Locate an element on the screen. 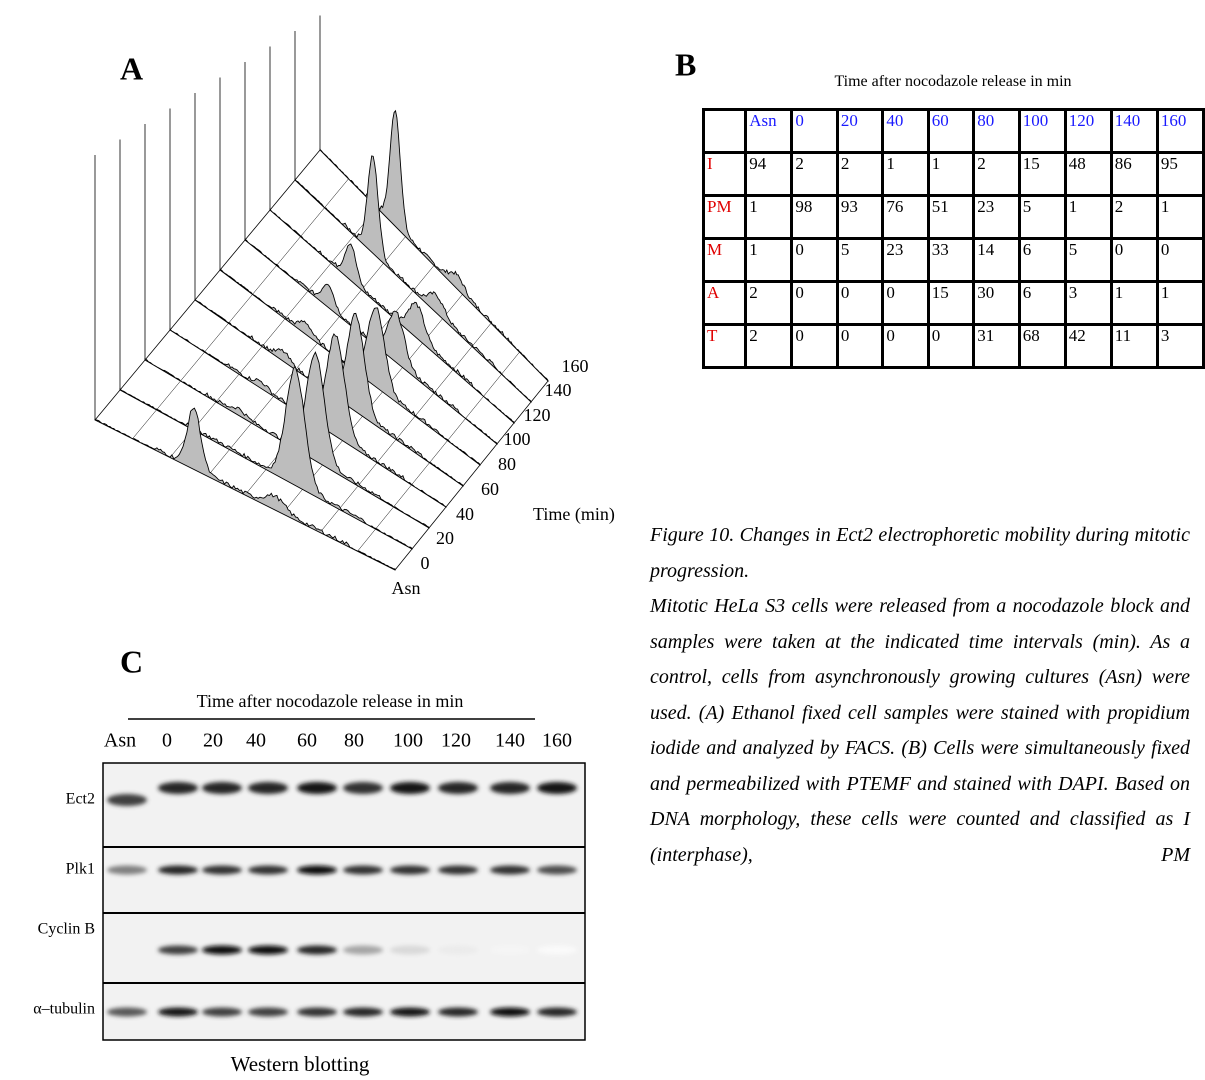 The image size is (1205, 1080). count-cell: 93 is located at coordinates (860, 217).